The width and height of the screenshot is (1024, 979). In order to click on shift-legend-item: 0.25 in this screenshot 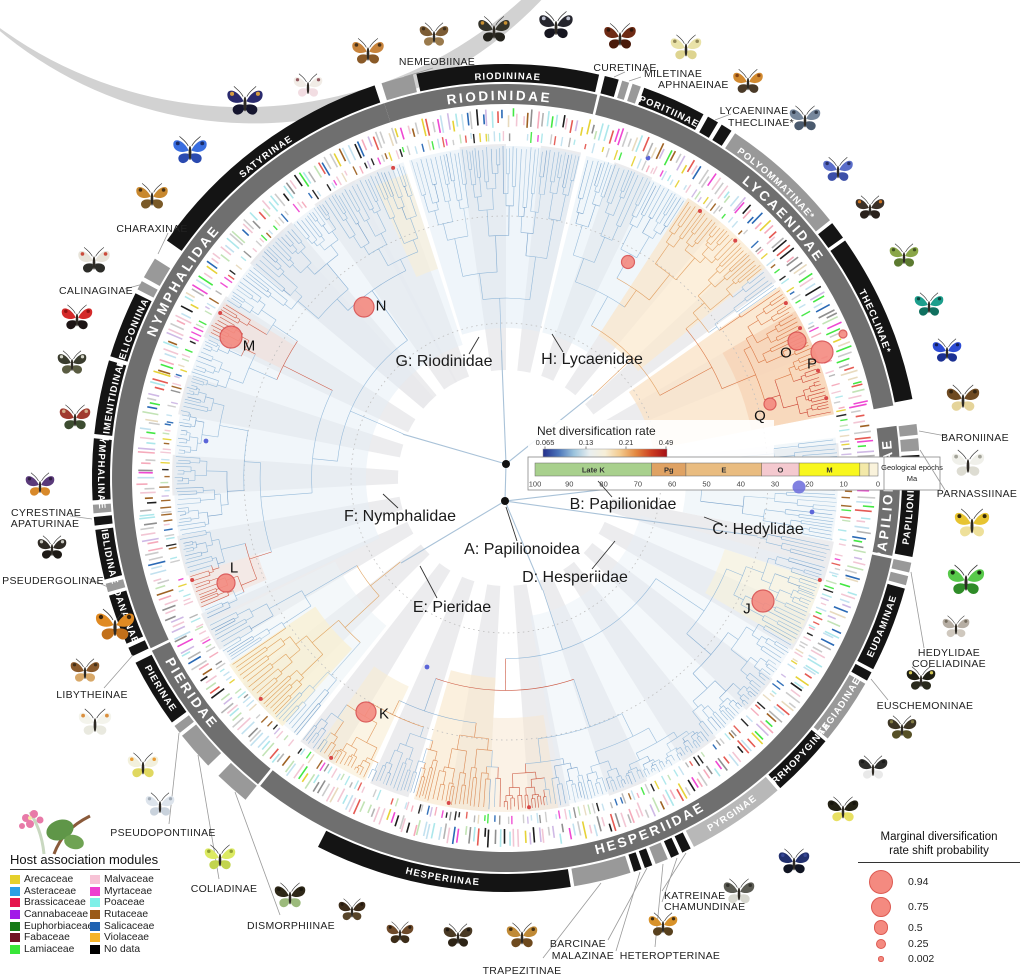, I will do `click(939, 943)`.